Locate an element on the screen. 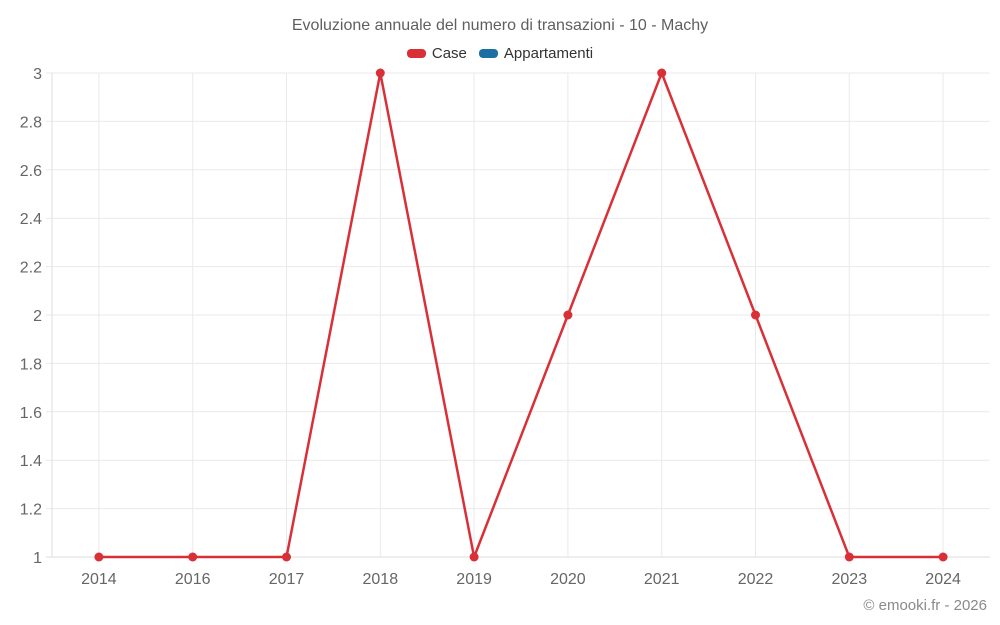 This screenshot has height=625, width=1000. svg-text: 2019 is located at coordinates (474, 579).